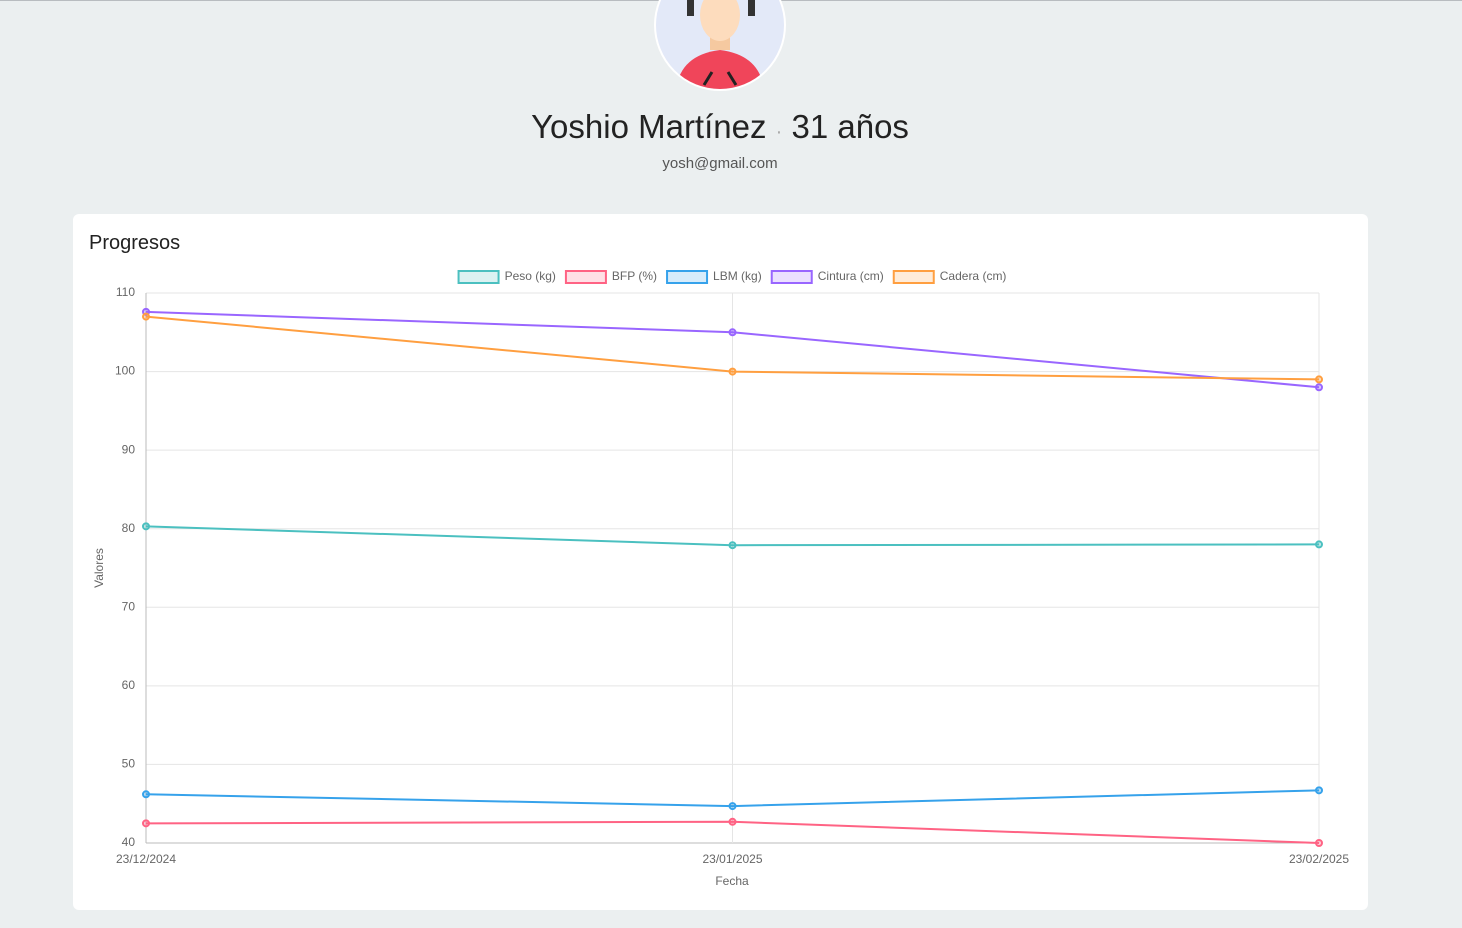  Describe the element at coordinates (129, 449) in the screenshot. I see `y-tick-label: 90` at that location.